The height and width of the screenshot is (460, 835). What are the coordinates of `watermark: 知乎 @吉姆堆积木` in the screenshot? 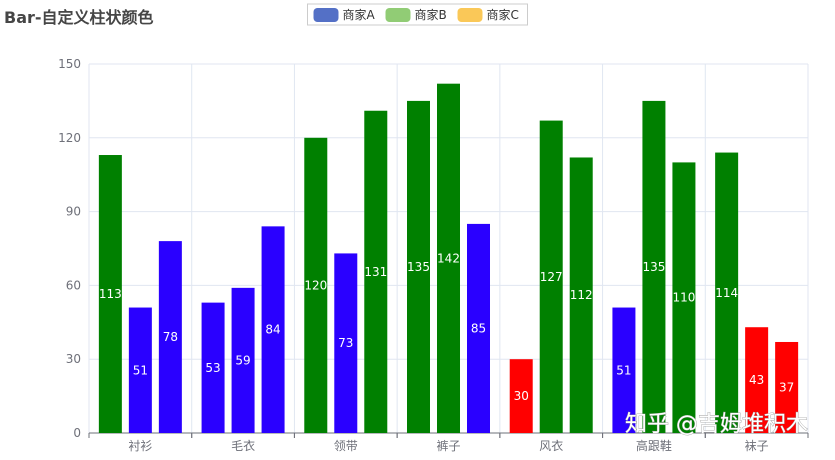 It's located at (716, 424).